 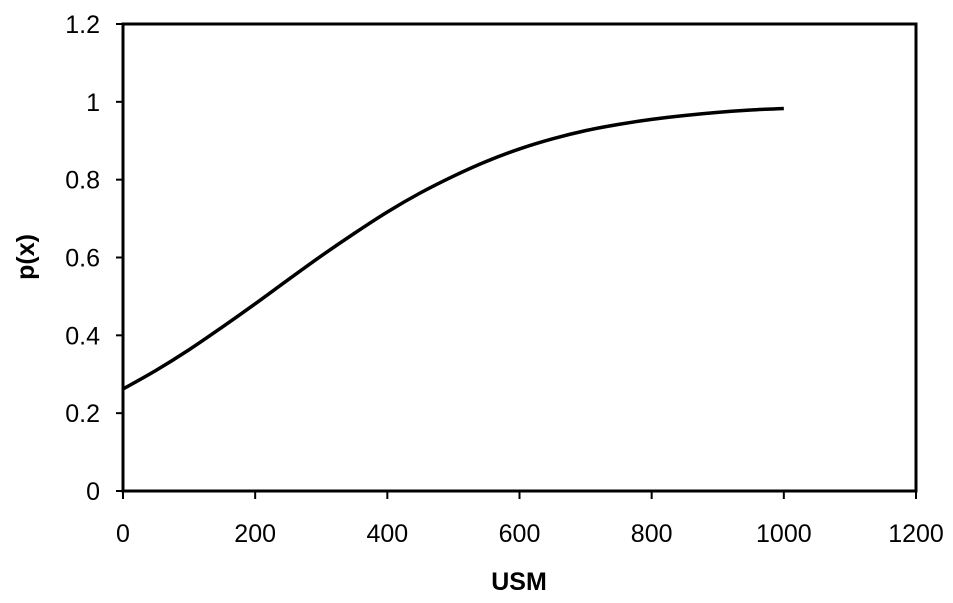 I want to click on y-tick-label: 1, so click(x=93, y=103).